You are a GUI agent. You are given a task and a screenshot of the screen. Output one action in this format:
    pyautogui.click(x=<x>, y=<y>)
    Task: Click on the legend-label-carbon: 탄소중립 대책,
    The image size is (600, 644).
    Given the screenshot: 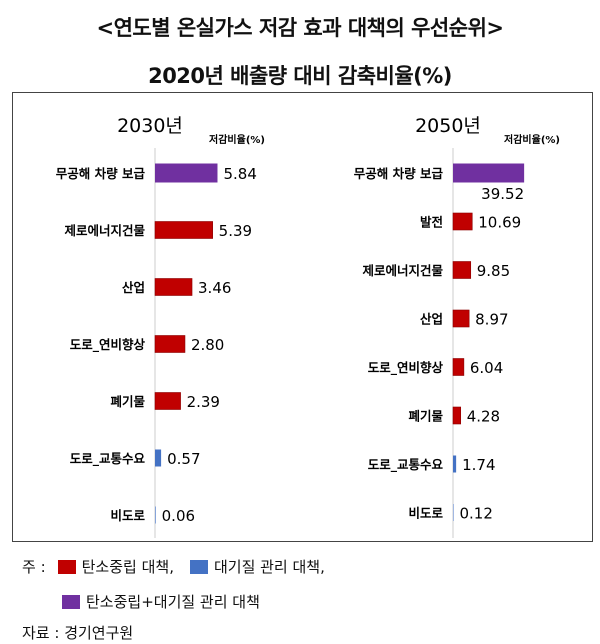 What is the action you would take?
    pyautogui.click(x=127, y=567)
    